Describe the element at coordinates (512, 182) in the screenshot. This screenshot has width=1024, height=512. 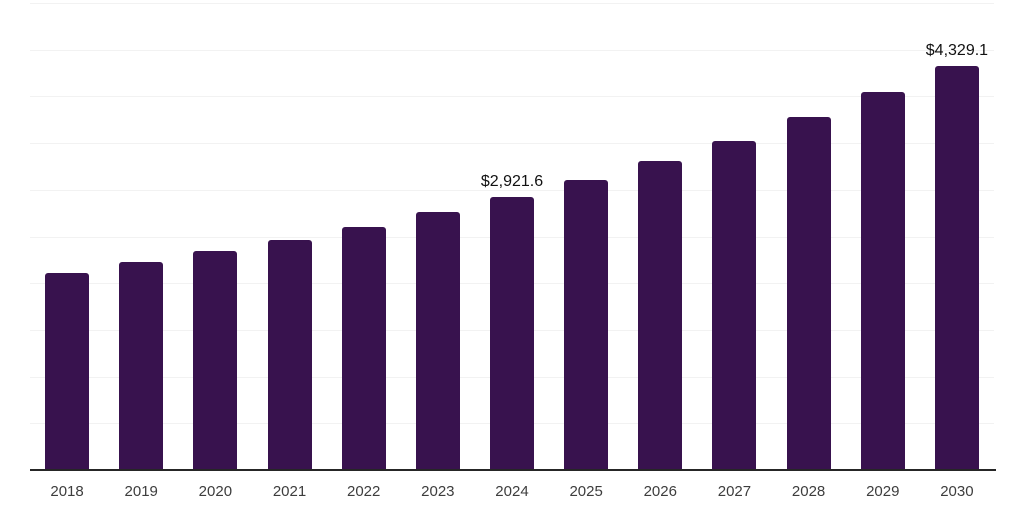
I see `data-label-2024: $2,921.6` at that location.